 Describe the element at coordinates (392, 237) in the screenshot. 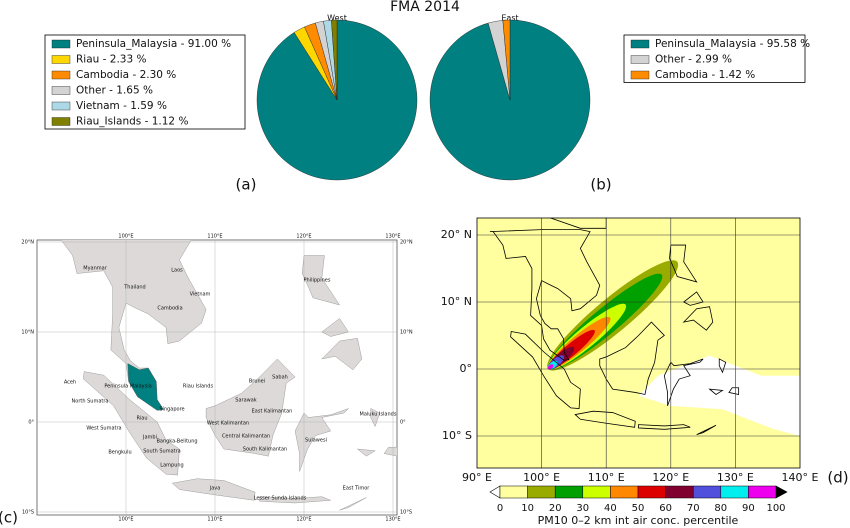

I see `lon-label: 130°E` at that location.